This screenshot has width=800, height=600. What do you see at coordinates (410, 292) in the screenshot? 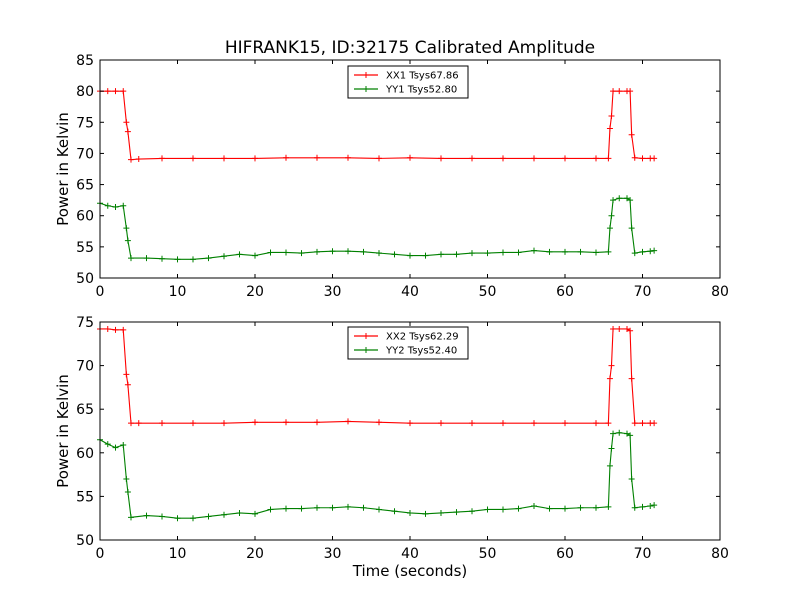
I see `x-tick-label: 40` at bounding box center [410, 292].